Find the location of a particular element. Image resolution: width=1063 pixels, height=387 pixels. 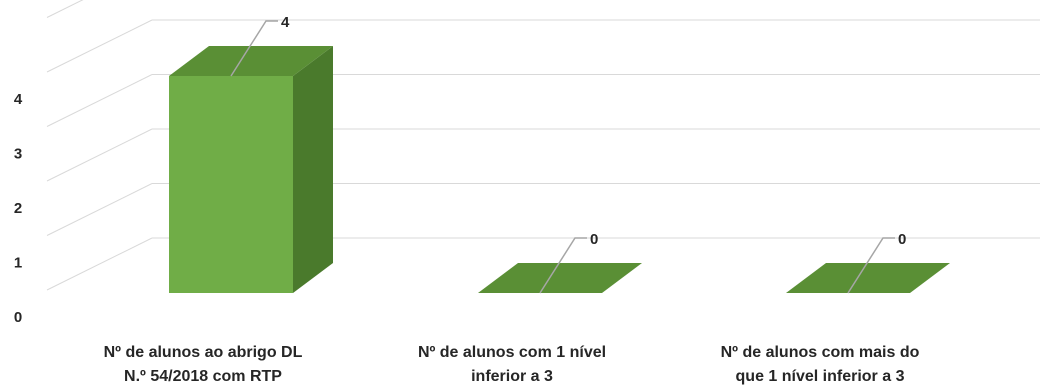

data-label: 4 is located at coordinates (285, 22).